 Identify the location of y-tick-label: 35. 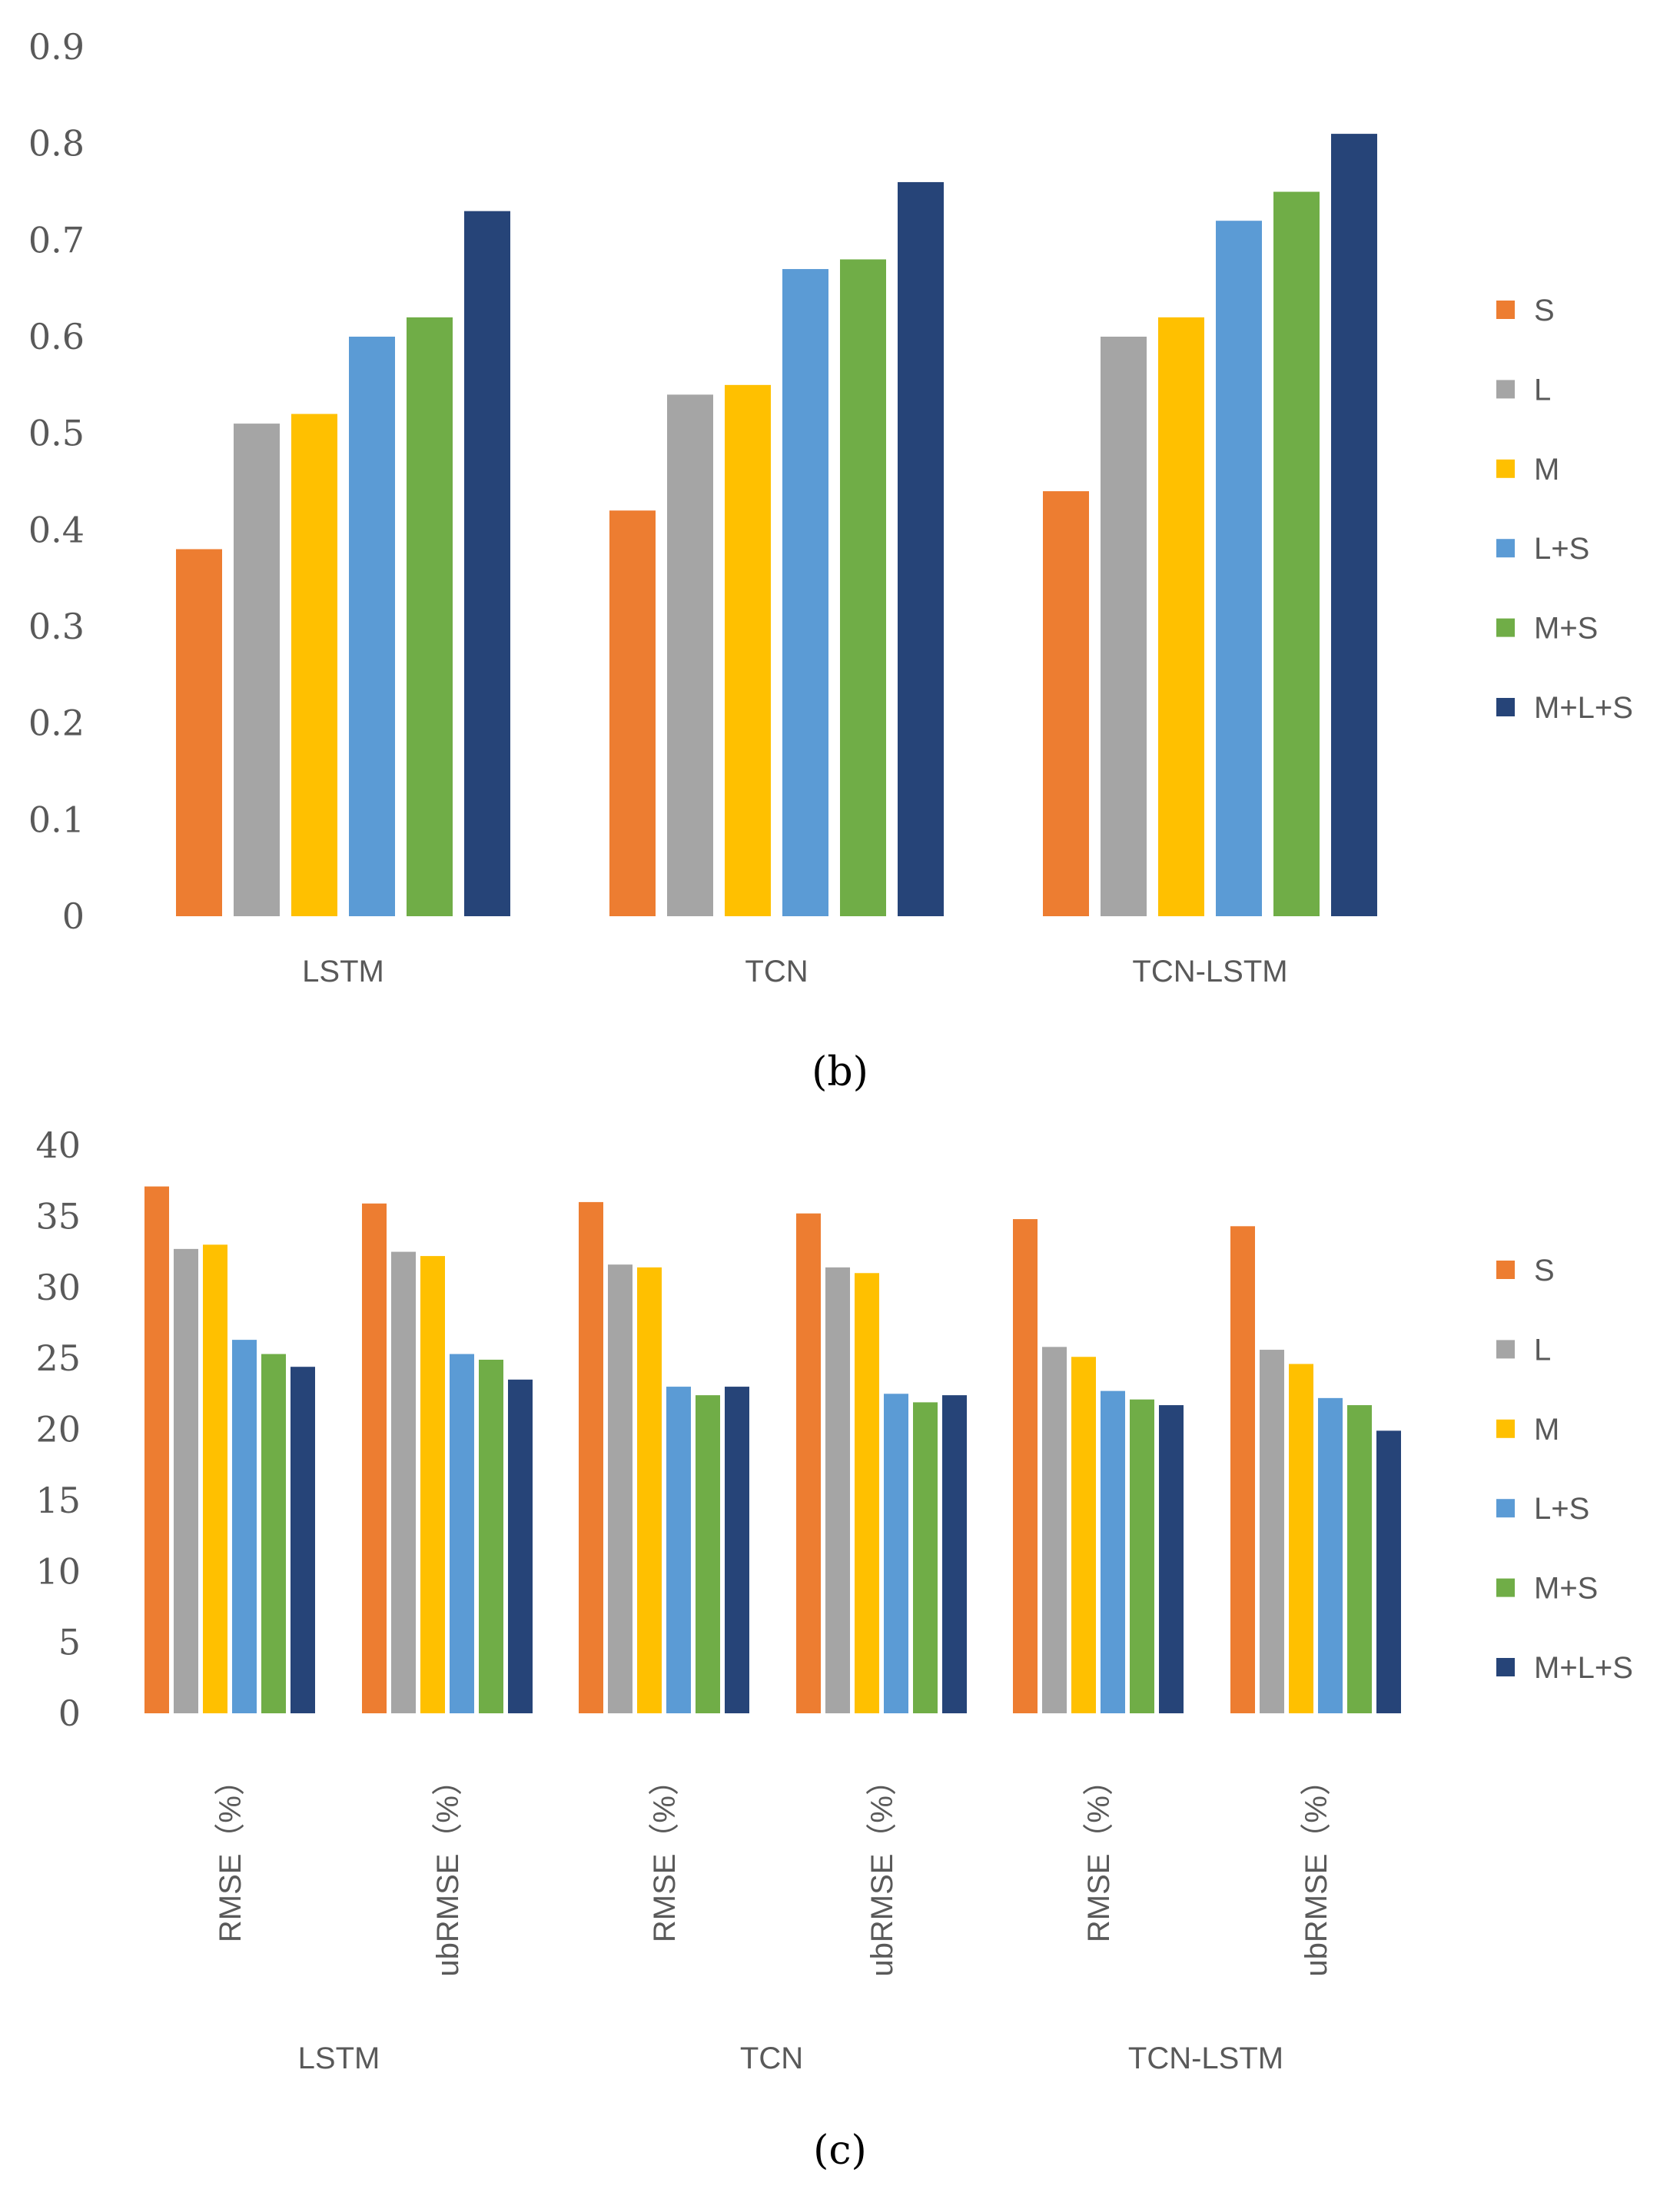
(58, 1216).